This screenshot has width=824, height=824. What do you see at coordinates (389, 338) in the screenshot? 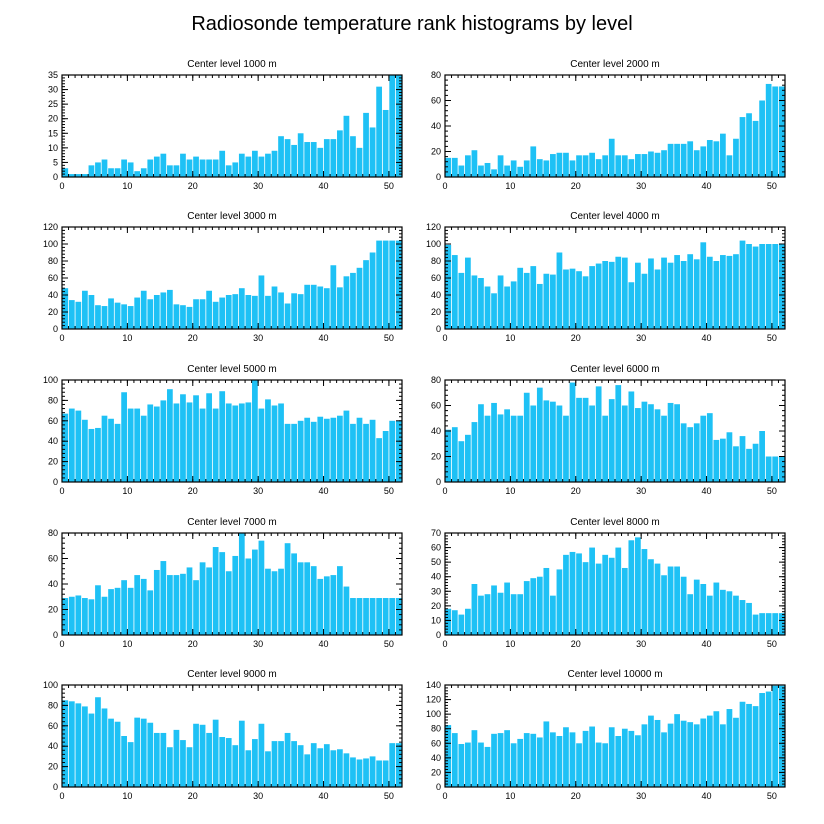
I see `x-tick-label: 50` at bounding box center [389, 338].